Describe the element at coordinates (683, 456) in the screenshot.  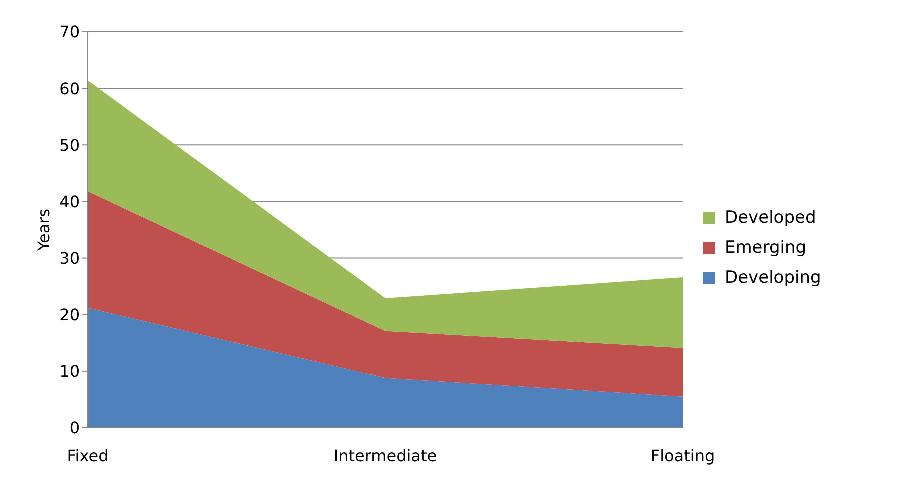
I see `x-tick-label: Floating` at that location.